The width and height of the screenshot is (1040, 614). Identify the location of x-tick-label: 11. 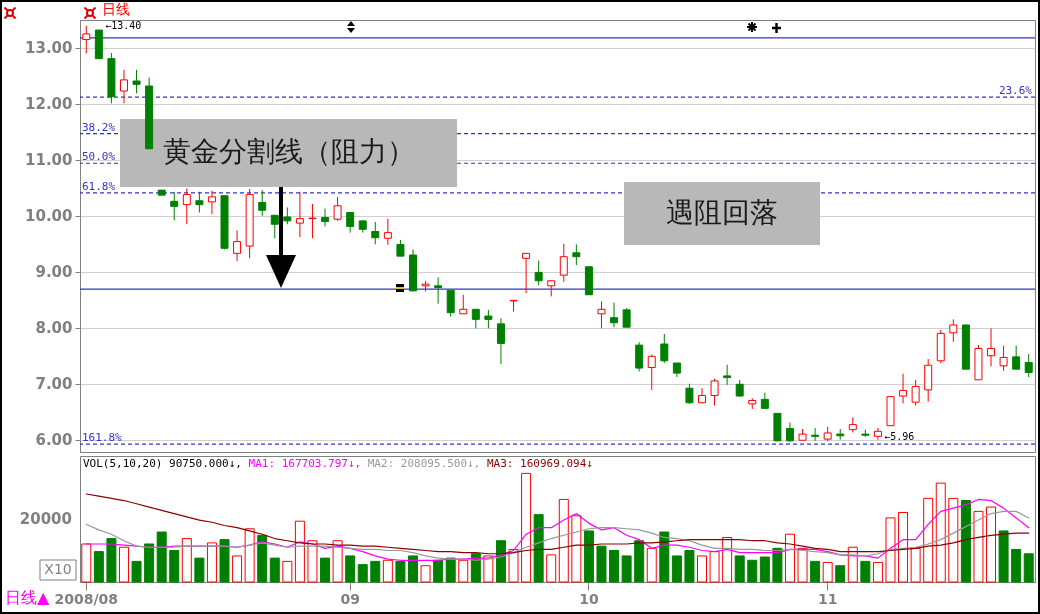
(827, 598).